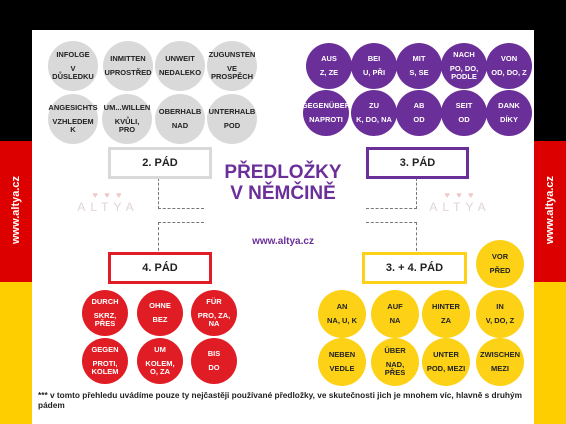 The height and width of the screenshot is (424, 566). What do you see at coordinates (73, 66) in the screenshot?
I see `preposition-infolge: INFOLGE V DŮSLEDKU` at bounding box center [73, 66].